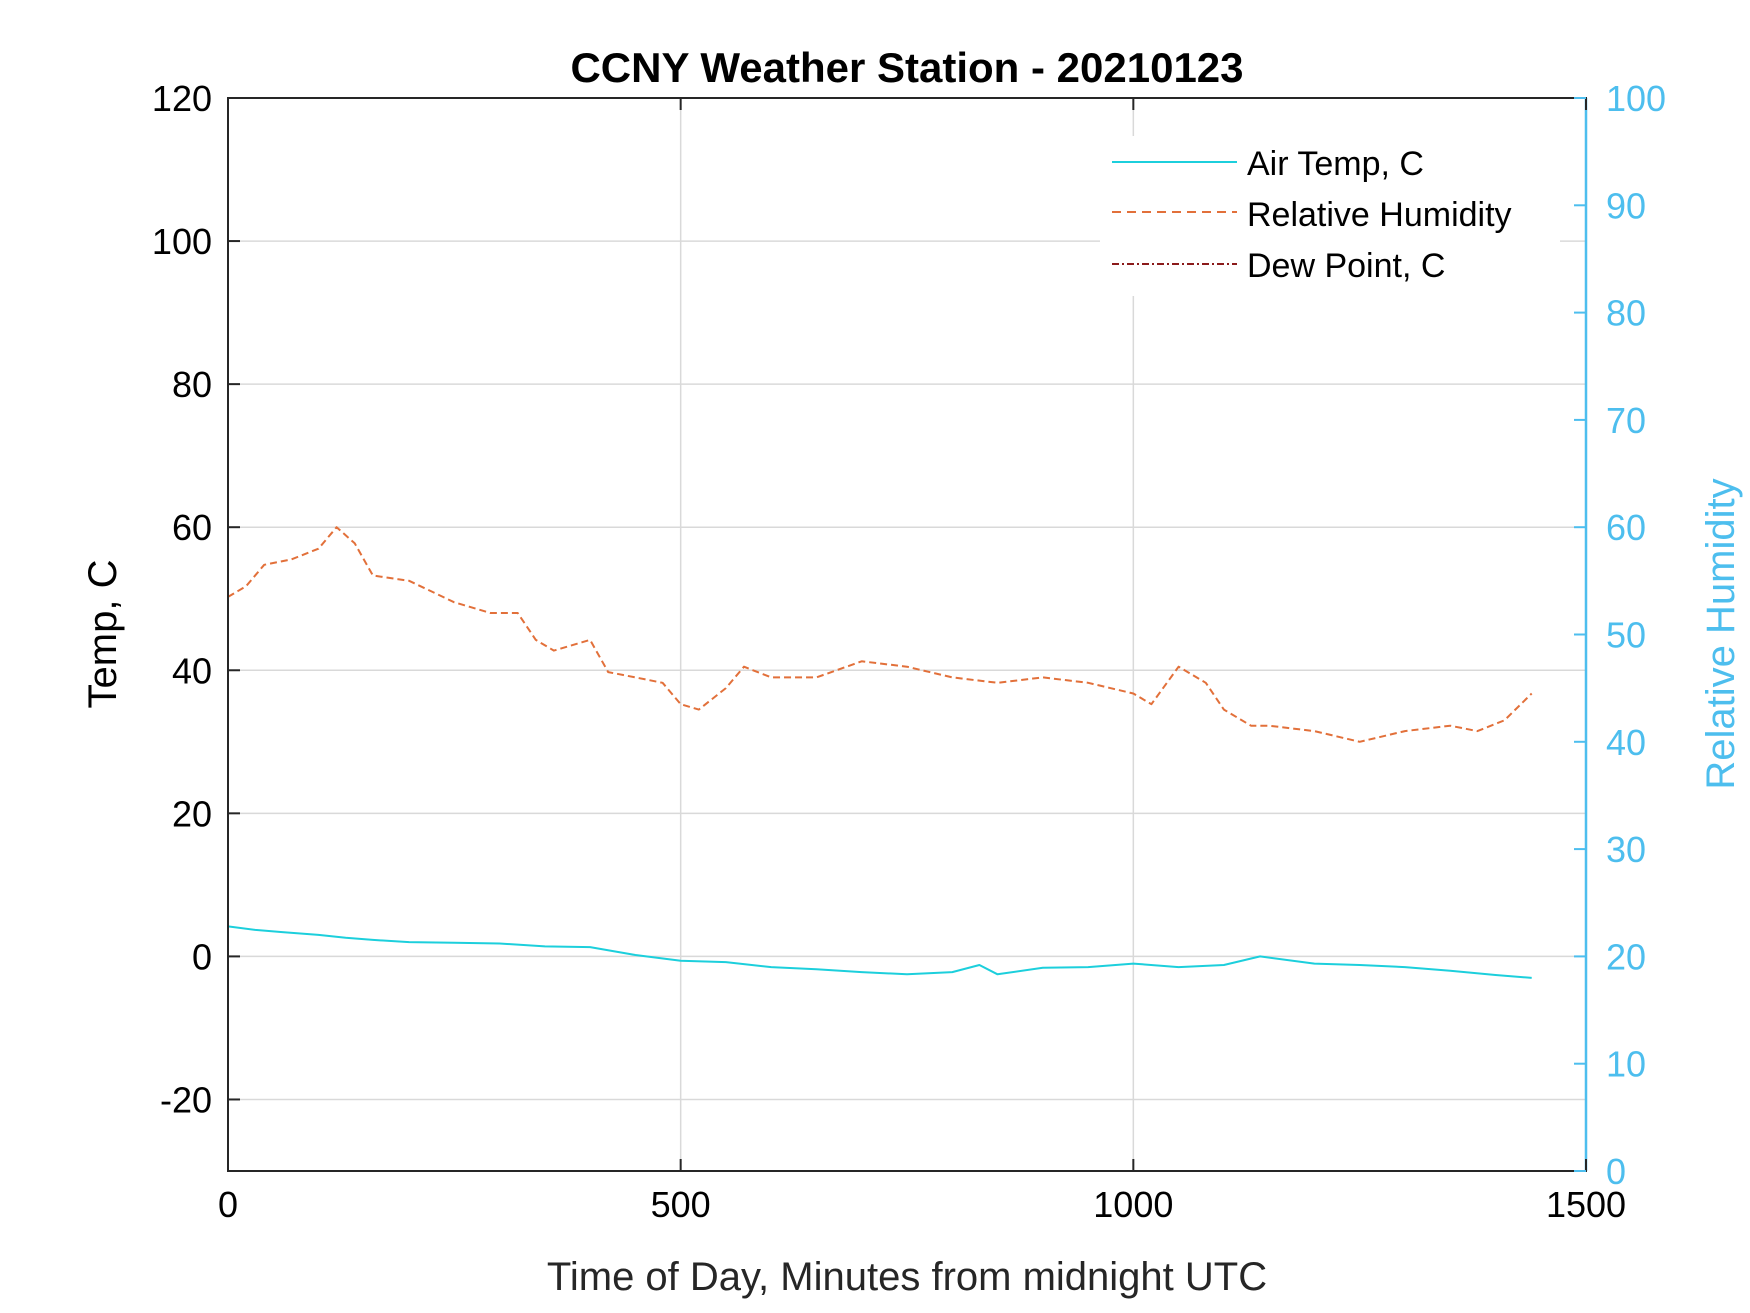  Describe the element at coordinates (1335, 164) in the screenshot. I see `legend-label-air-temp: Air Temp, C` at that location.